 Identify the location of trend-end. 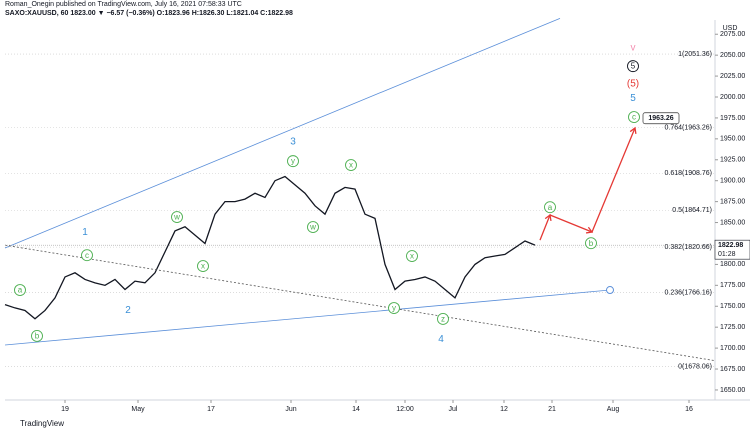
(610, 290).